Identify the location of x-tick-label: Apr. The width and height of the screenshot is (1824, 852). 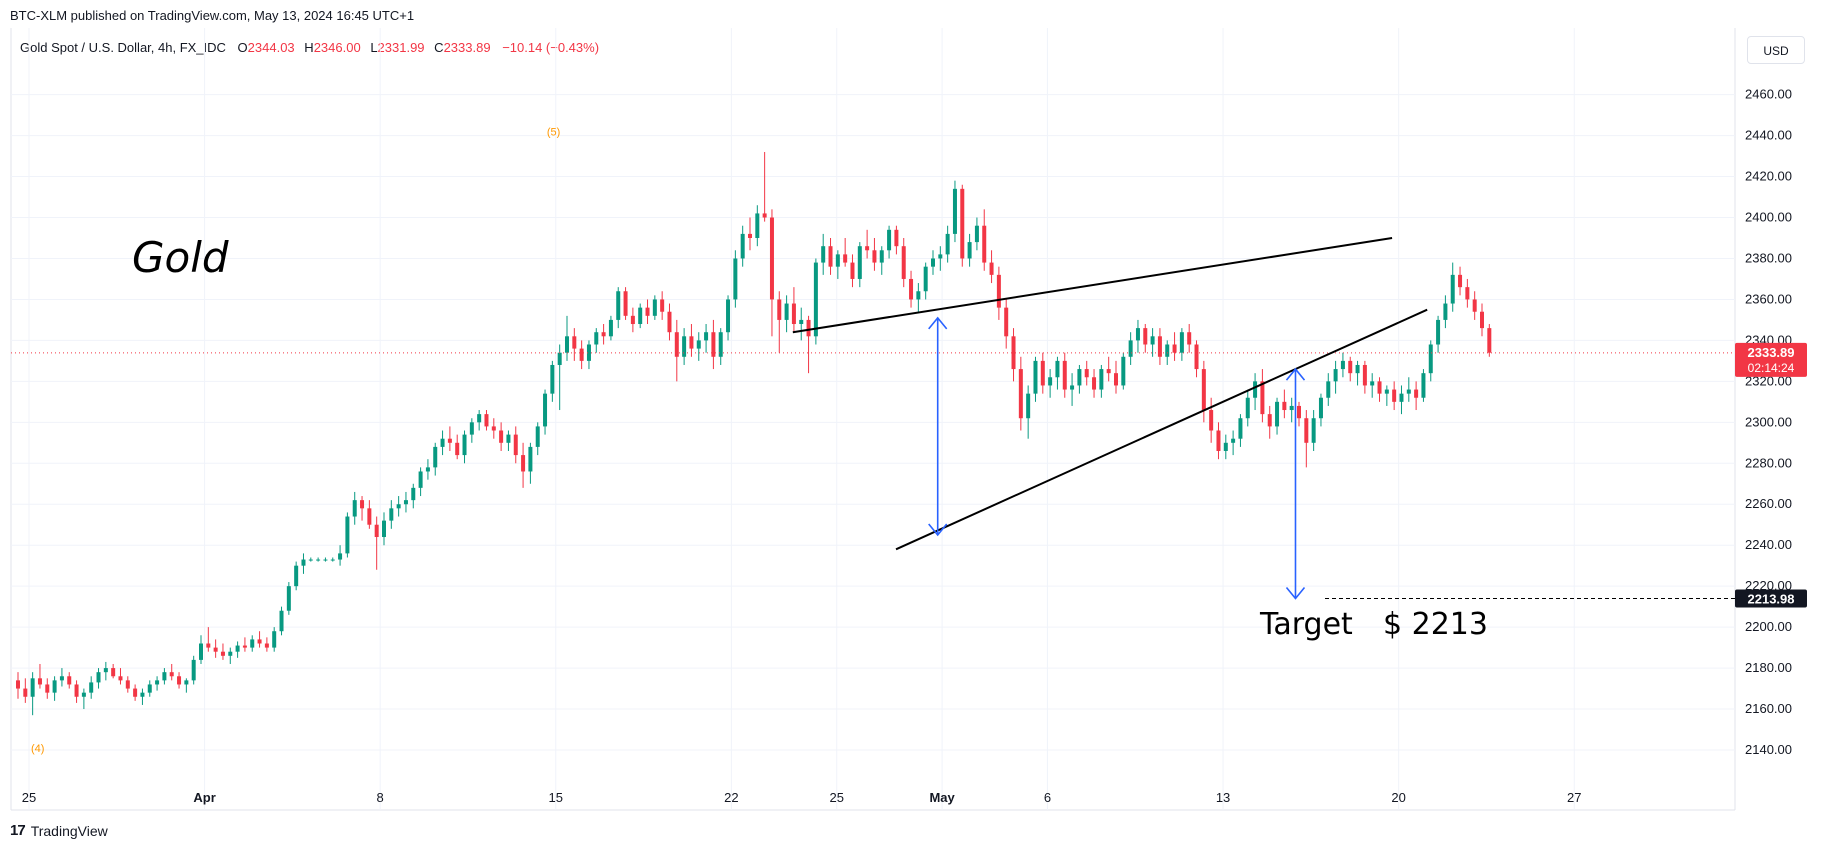
(204, 797).